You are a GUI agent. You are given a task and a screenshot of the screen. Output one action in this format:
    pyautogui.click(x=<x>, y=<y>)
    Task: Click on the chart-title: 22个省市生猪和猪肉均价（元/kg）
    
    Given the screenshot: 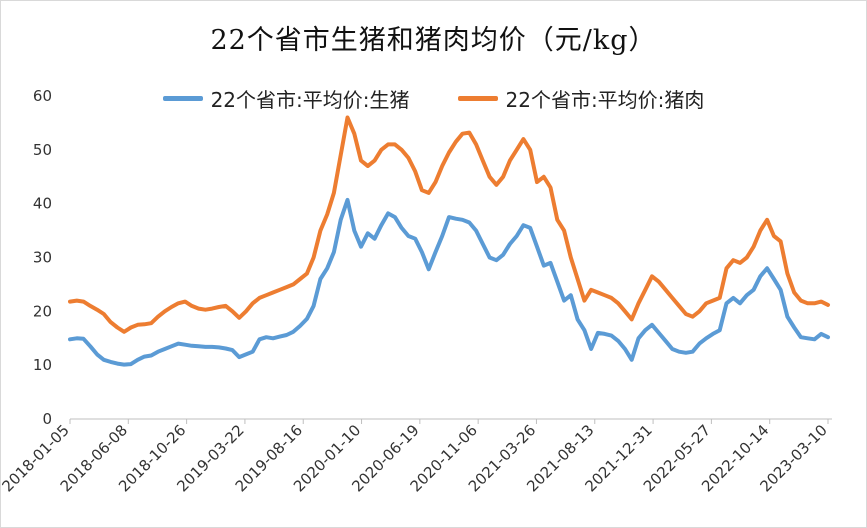 What is the action you would take?
    pyautogui.click(x=433, y=40)
    